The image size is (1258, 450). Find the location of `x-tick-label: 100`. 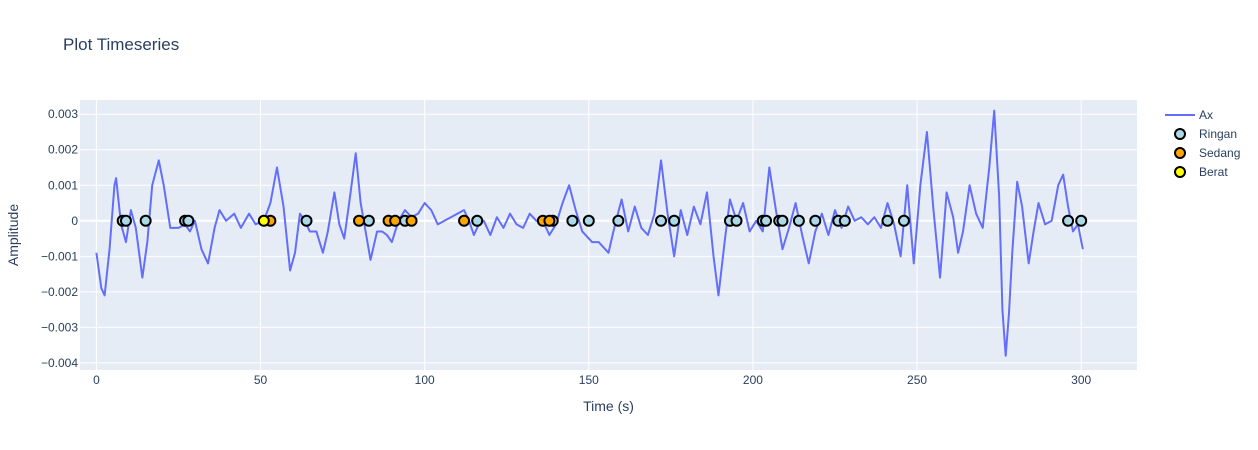

x-tick-label: 100 is located at coordinates (425, 380).